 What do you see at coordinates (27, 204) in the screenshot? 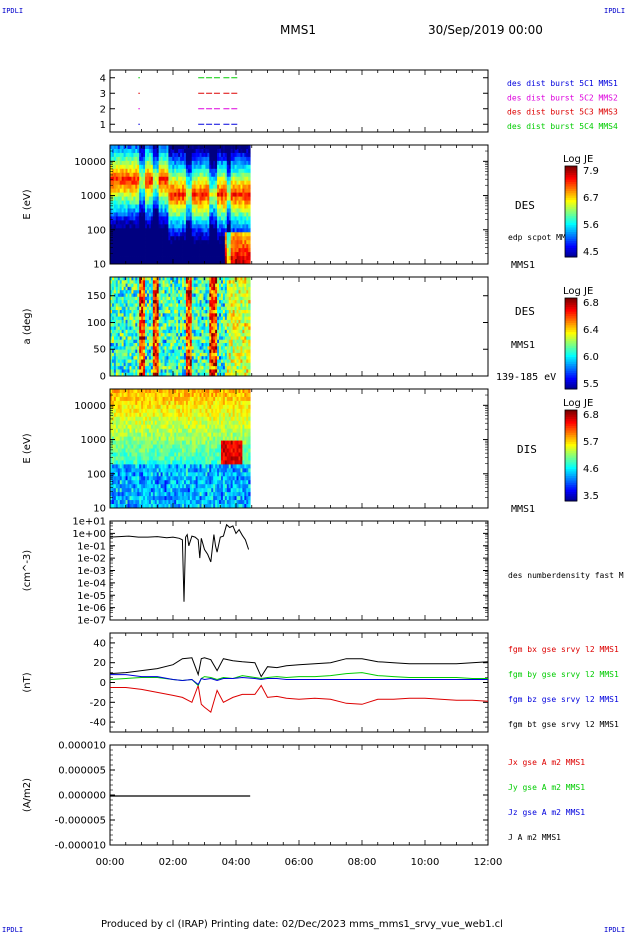
I see `des_energy-ylabel: E (eV)` at bounding box center [27, 204].